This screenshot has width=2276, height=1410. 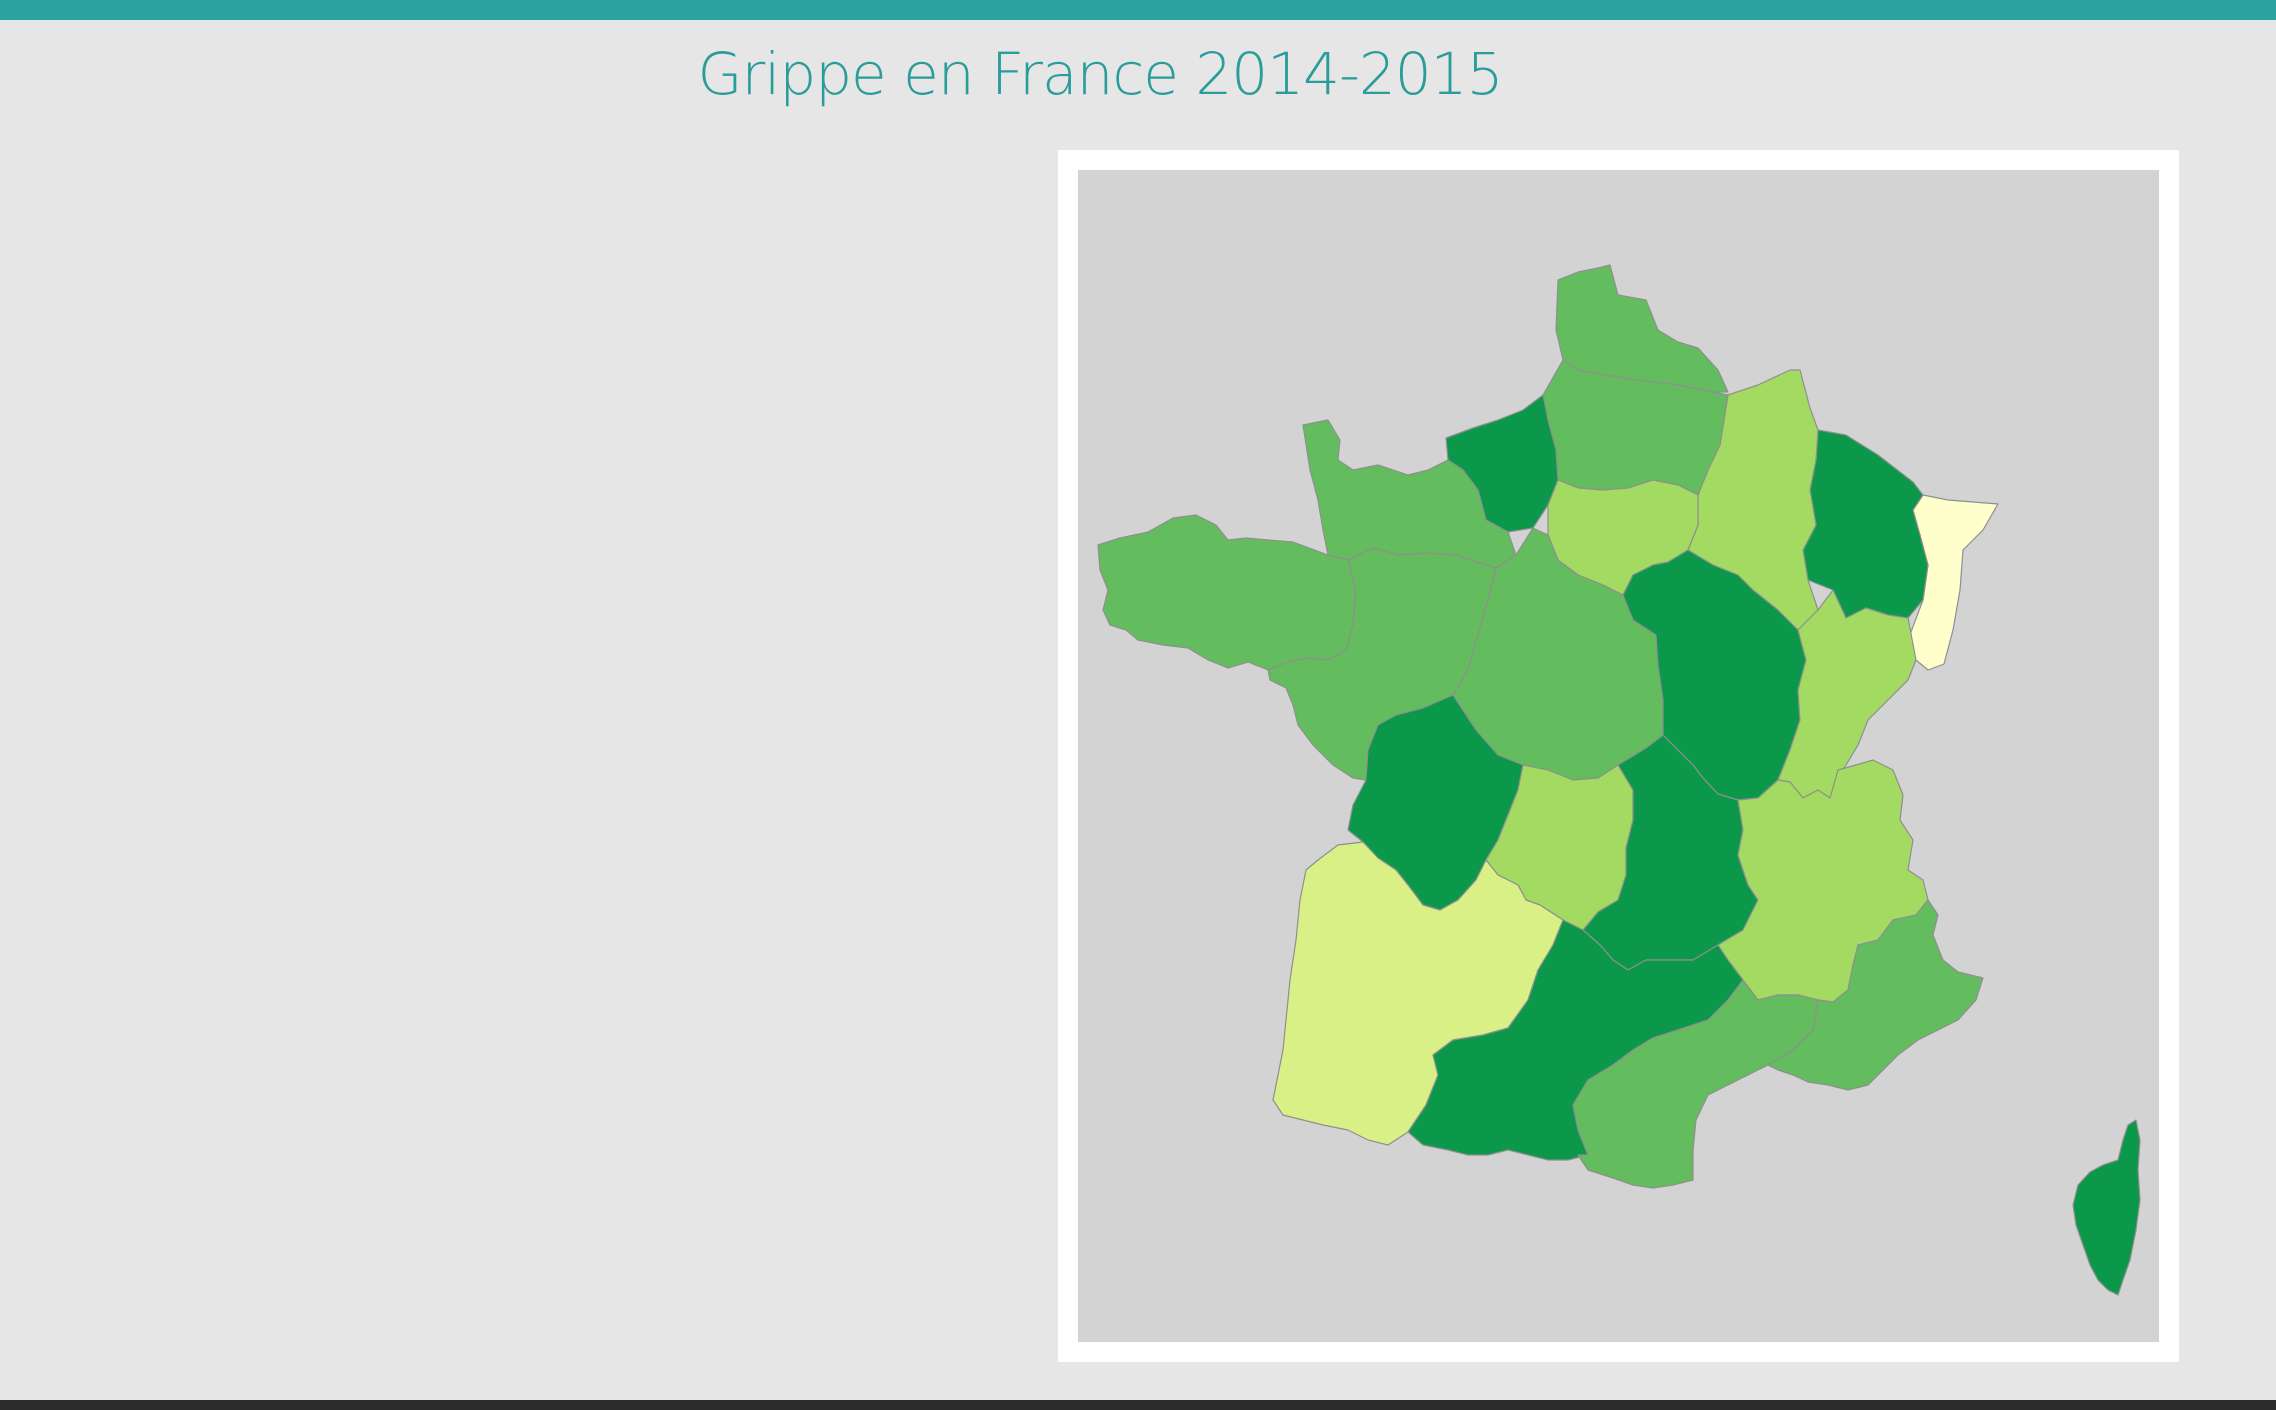 What do you see at coordinates (1138, 10) in the screenshot?
I see `top-accent-bar` at bounding box center [1138, 10].